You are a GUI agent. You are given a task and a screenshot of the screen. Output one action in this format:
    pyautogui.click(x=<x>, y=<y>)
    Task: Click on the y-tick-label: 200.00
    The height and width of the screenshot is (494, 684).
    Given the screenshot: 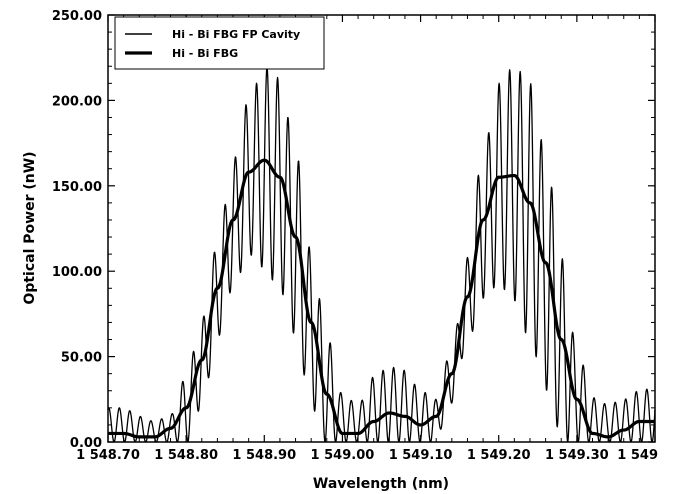 What is the action you would take?
    pyautogui.click(x=77, y=101)
    